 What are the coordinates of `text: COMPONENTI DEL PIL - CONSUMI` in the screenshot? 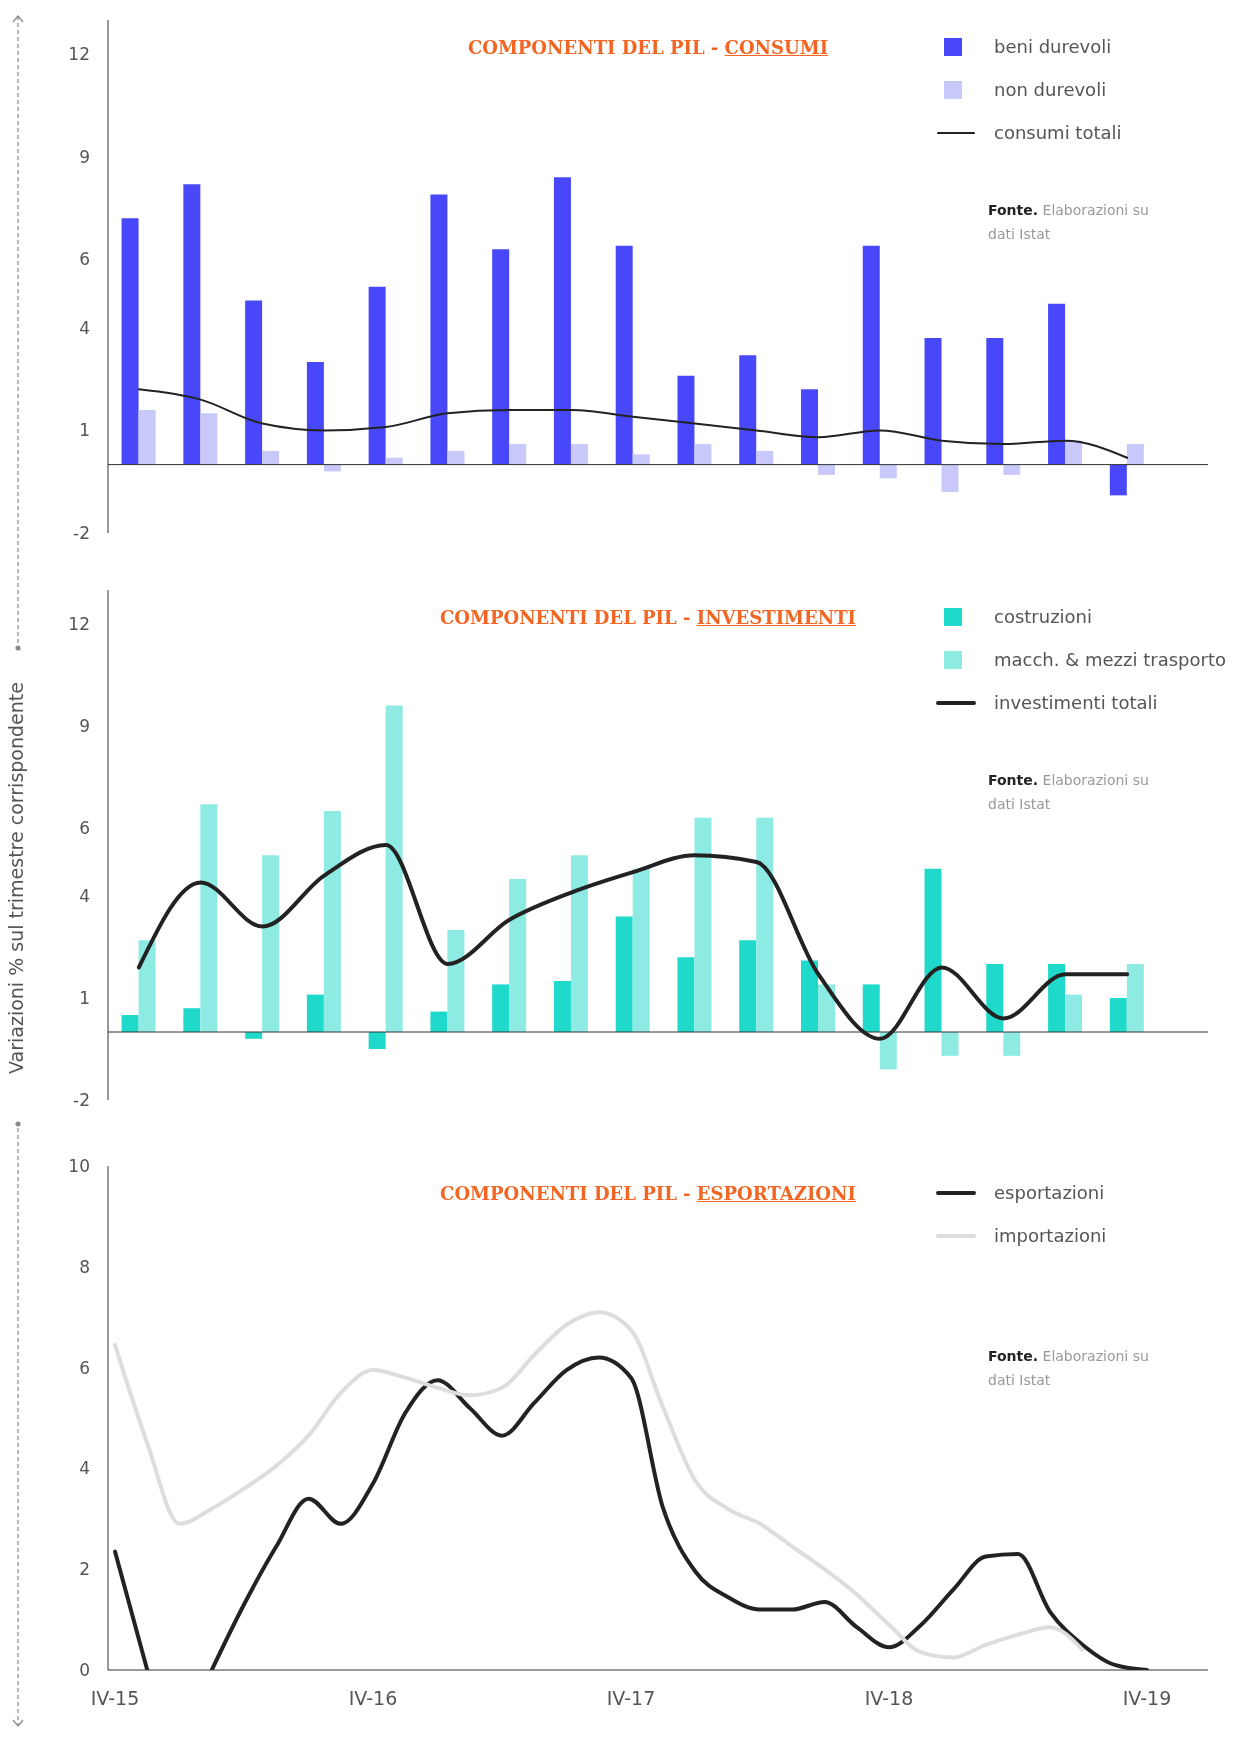 It's located at (648, 47).